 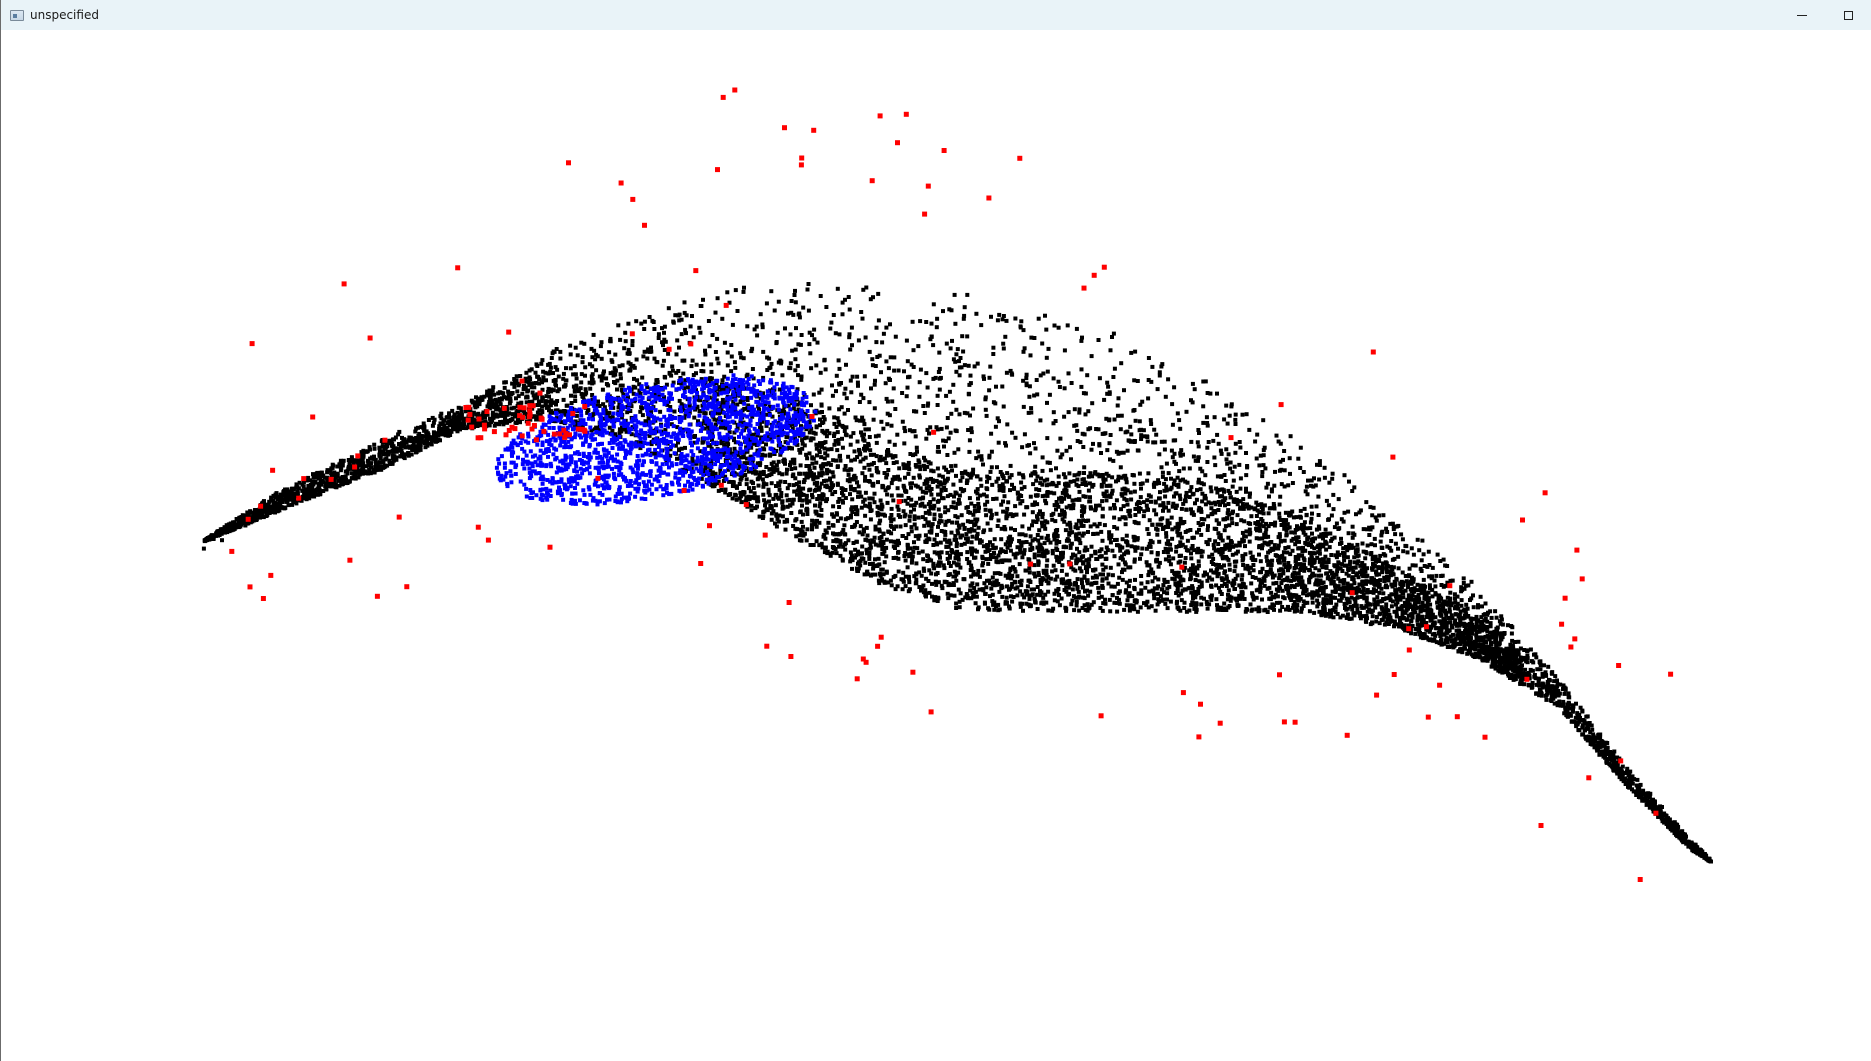 What do you see at coordinates (1802, 15) in the screenshot?
I see `minimize-button` at bounding box center [1802, 15].